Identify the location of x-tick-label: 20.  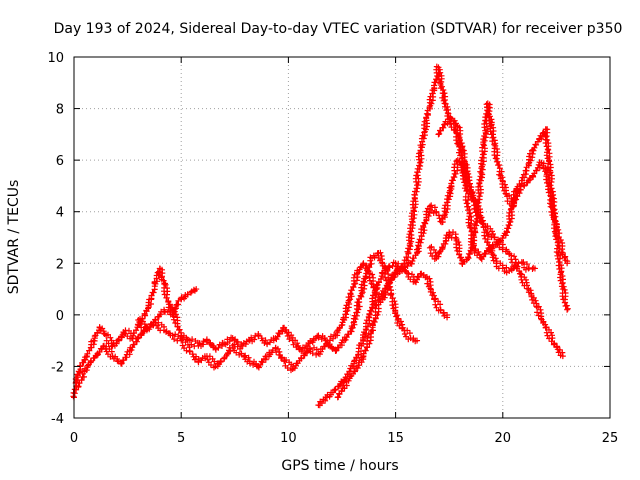
(503, 438).